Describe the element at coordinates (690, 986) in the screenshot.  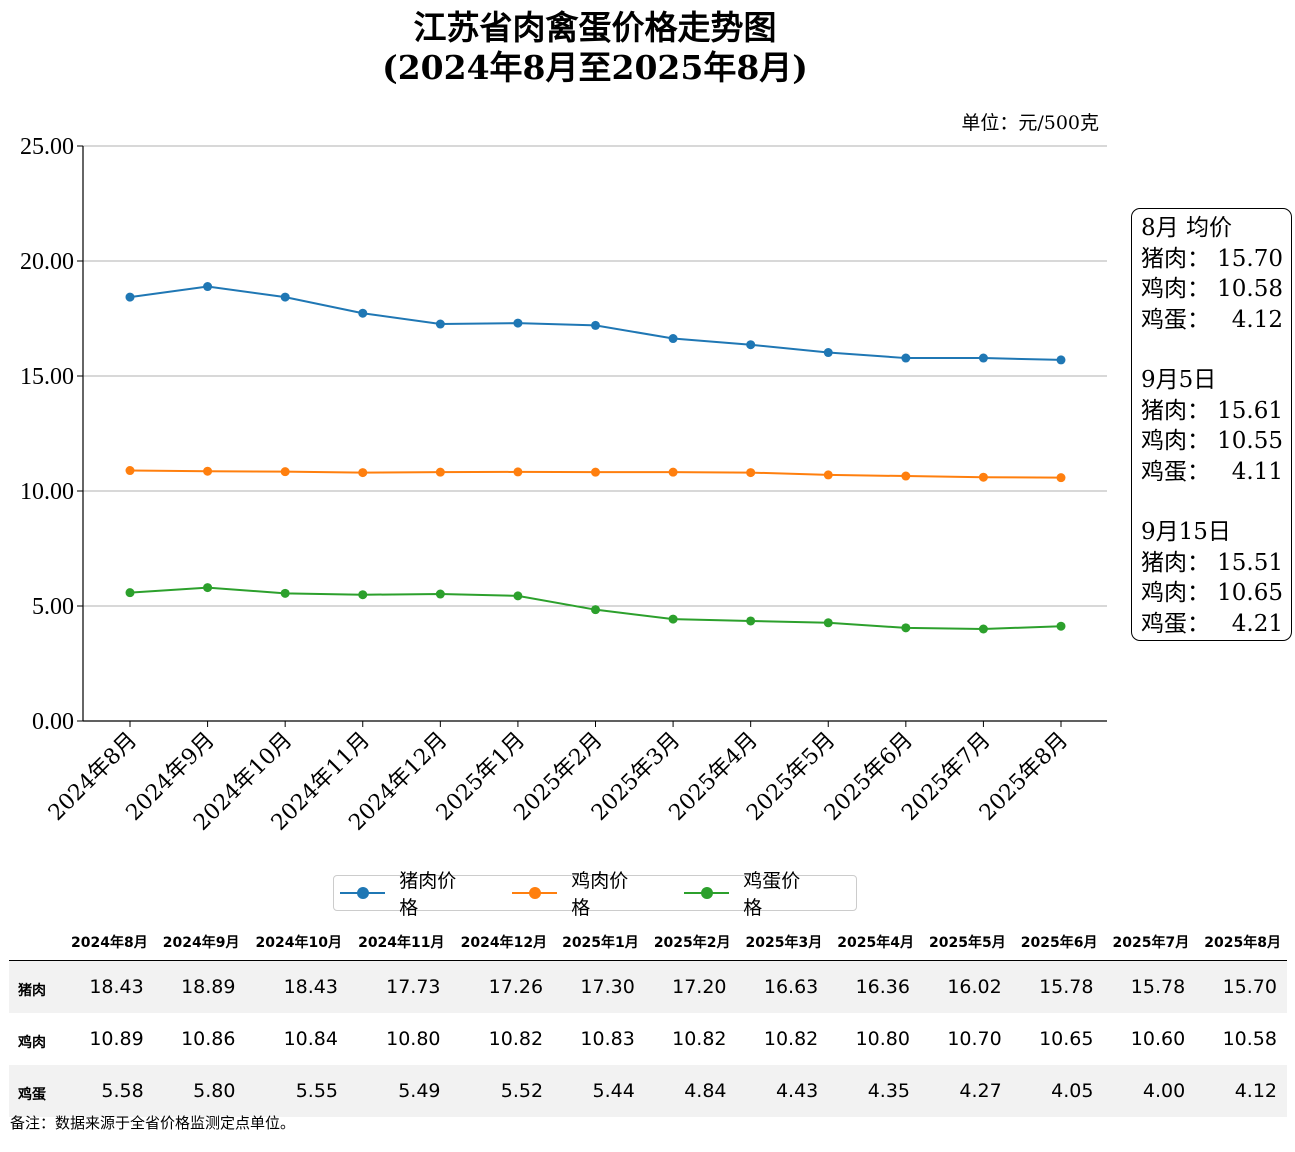
I see `table-cell: 17.20` at that location.